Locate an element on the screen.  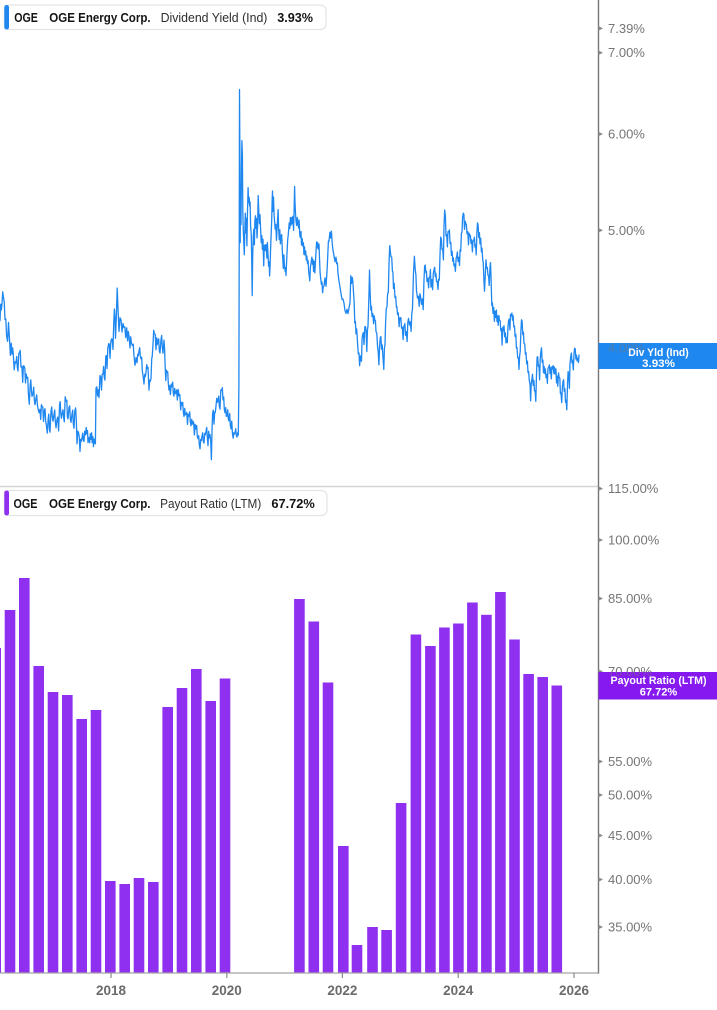
svg-text: 7.39% is located at coordinates (626, 28).